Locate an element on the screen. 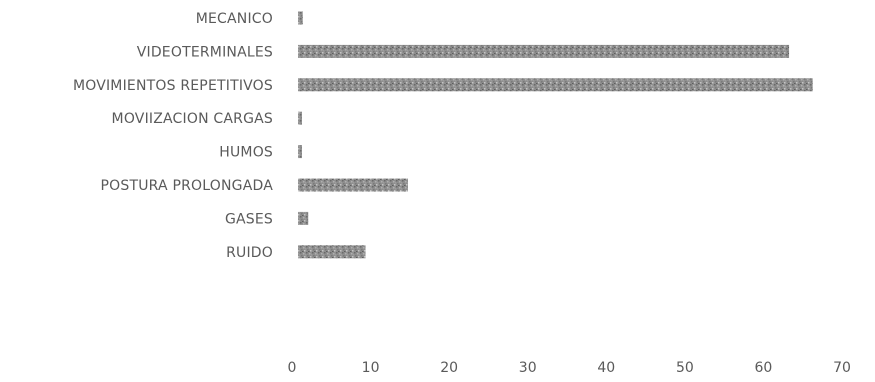 Image resolution: width=875 pixels, height=382 pixels. x-tick-label: 40 is located at coordinates (606, 368).